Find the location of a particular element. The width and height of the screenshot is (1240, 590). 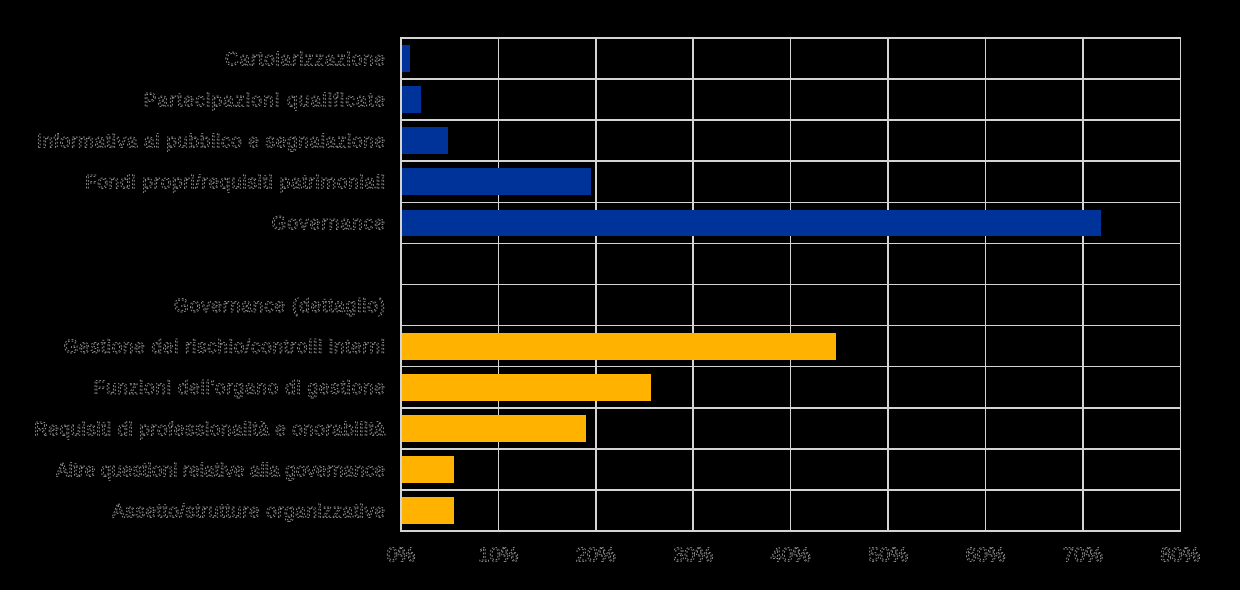

svg-text: 20% is located at coordinates (596, 556).